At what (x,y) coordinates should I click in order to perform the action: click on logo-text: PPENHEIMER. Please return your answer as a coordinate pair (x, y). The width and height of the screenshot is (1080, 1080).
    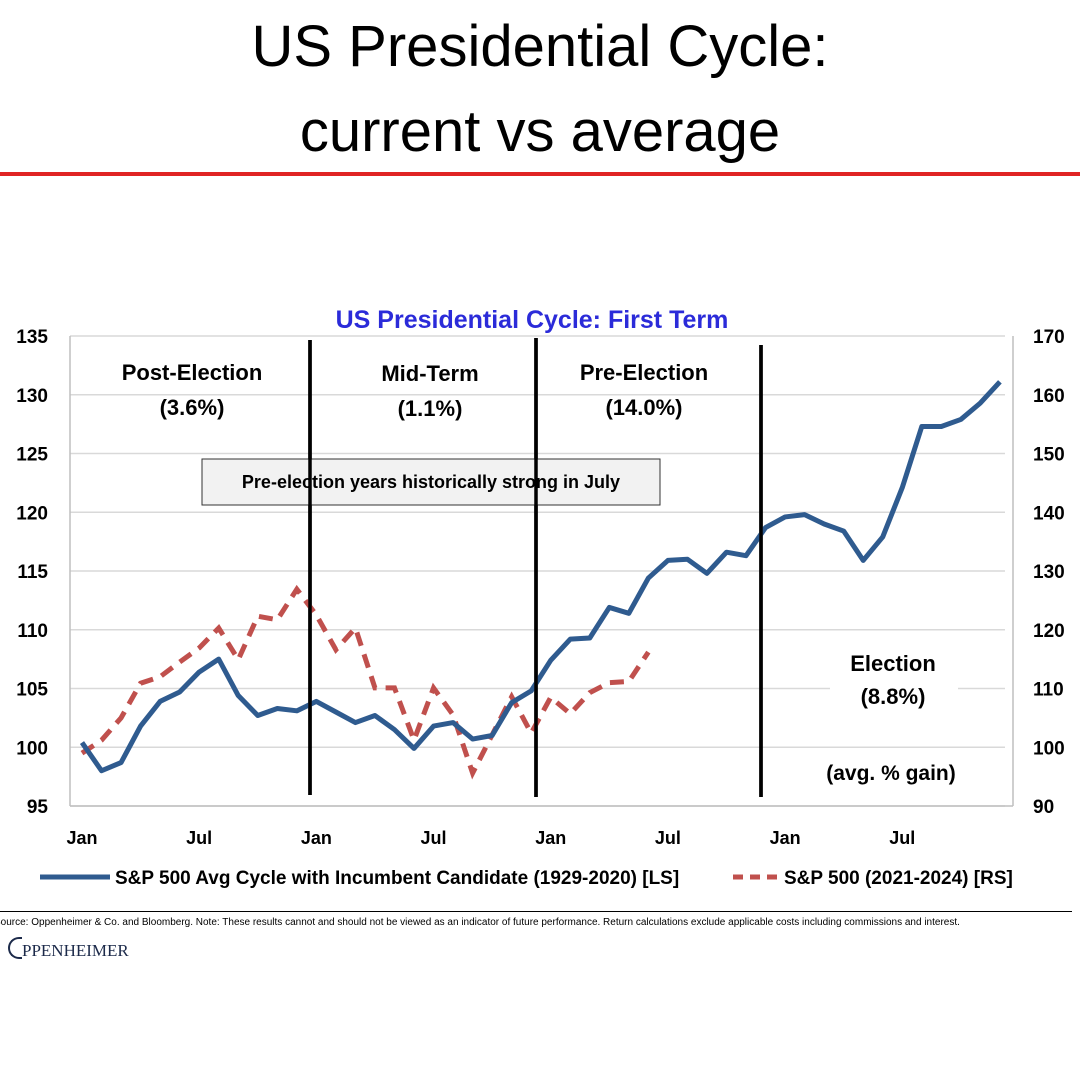
    Looking at the image, I should click on (75, 950).